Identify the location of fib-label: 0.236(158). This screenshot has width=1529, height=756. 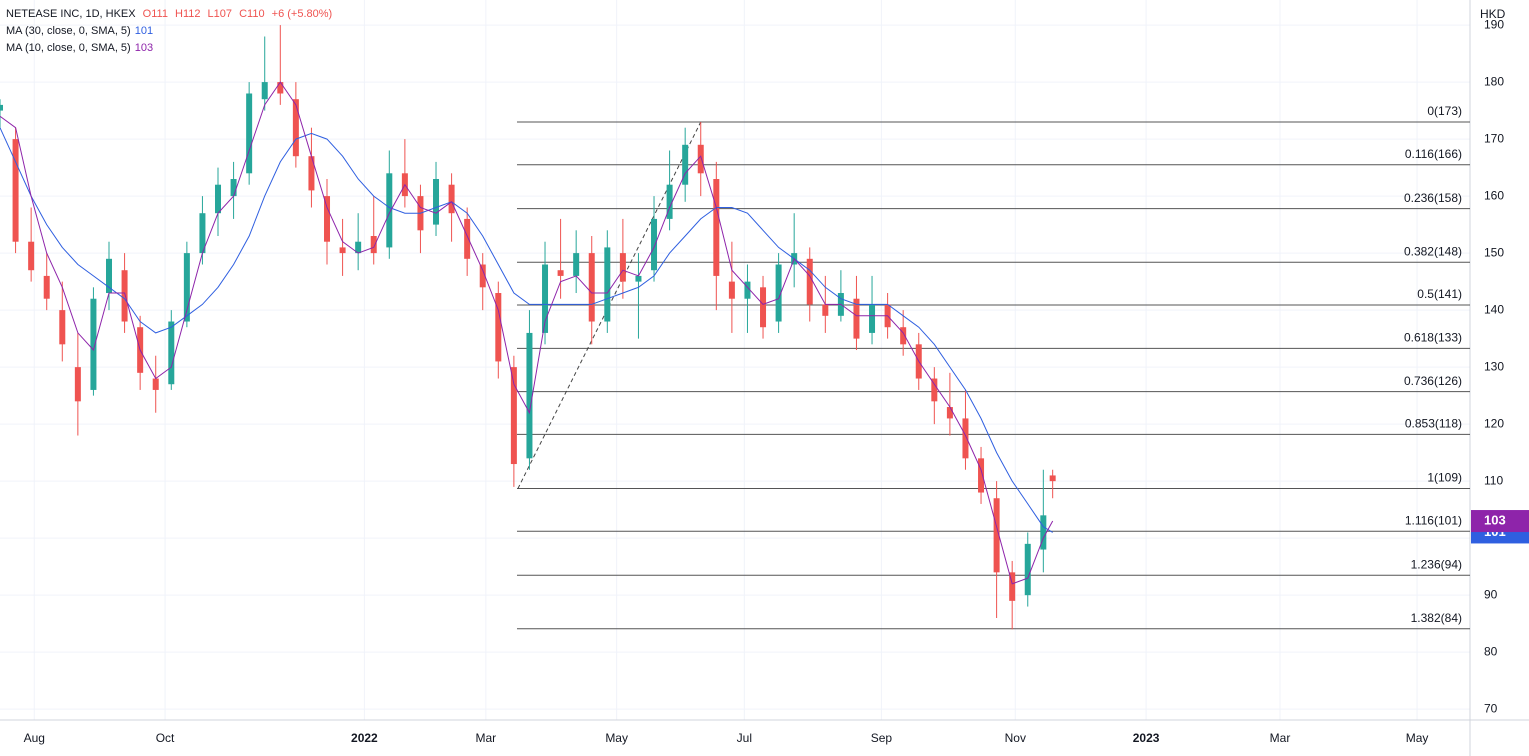
(1433, 198).